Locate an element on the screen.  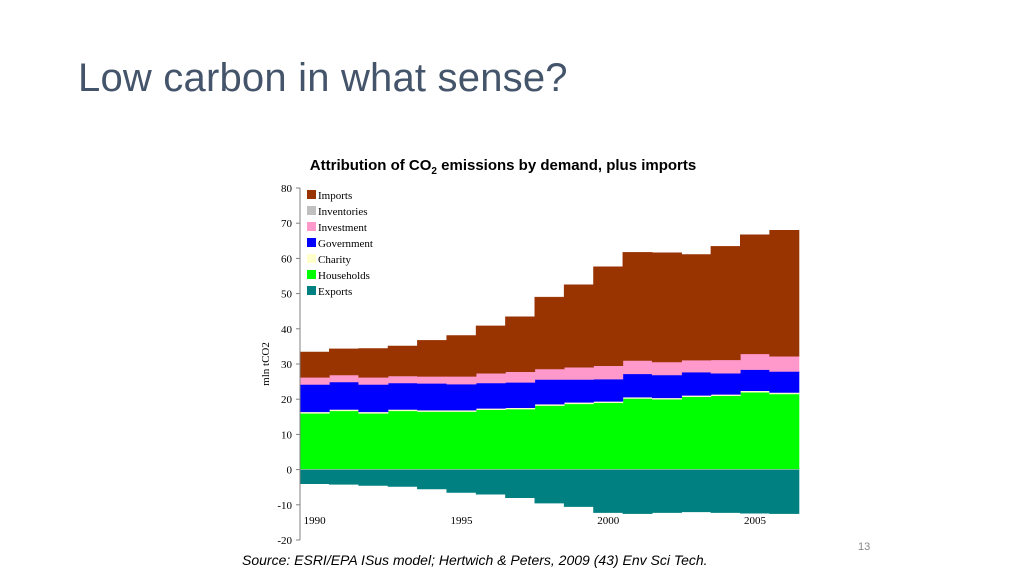
area-imports is located at coordinates (549, 303).